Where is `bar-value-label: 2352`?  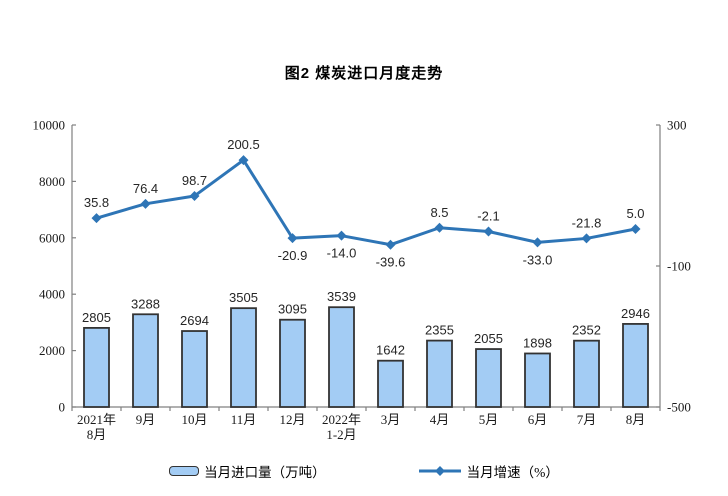
bar-value-label: 2352 is located at coordinates (586, 330).